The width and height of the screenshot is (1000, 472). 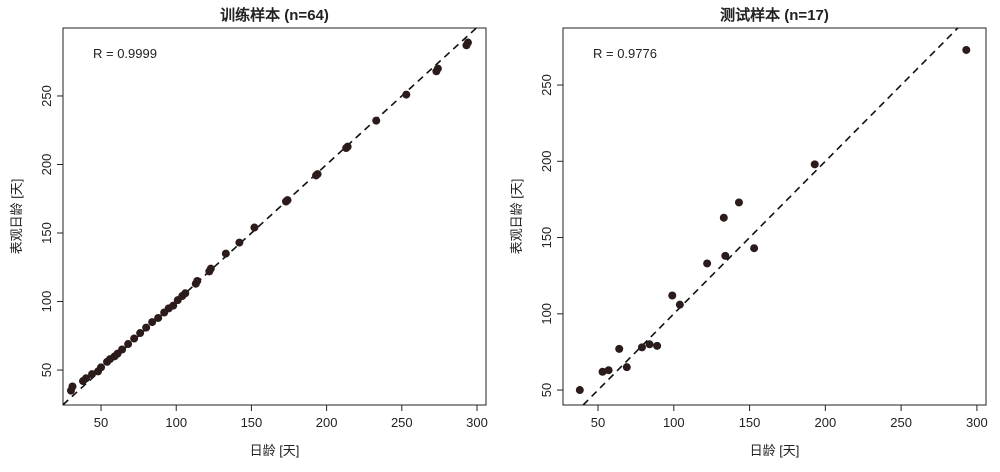 I want to click on chart-title: 测试样本 (n=17), so click(x=774, y=15).